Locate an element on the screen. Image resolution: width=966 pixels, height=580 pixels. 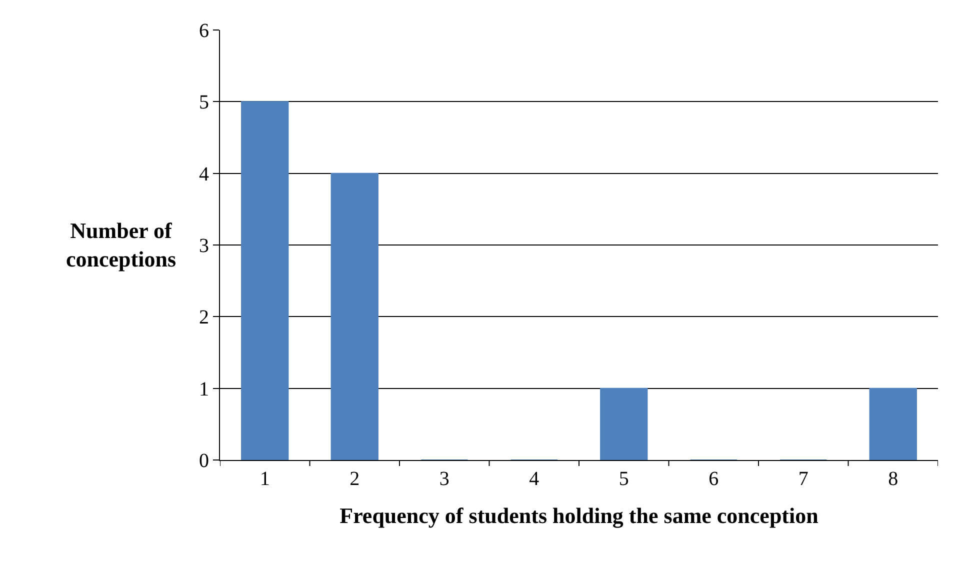
x-tick-label: 5 is located at coordinates (623, 479).